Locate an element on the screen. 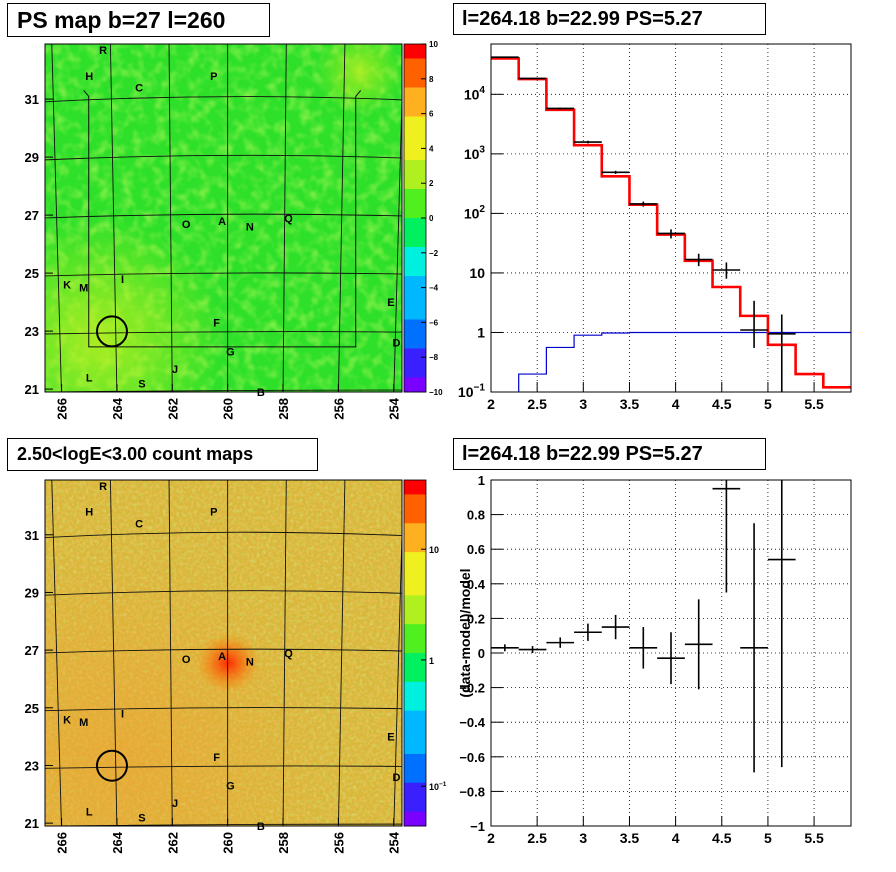 Image resolution: width=896 pixels, height=872 pixels. roi-outline is located at coordinates (222, 219).